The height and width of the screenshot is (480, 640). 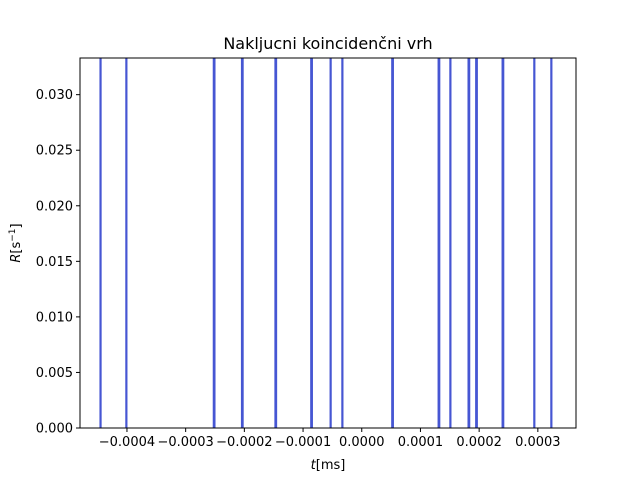 What do you see at coordinates (54, 206) in the screenshot?
I see `y-tick-label: 0.020` at bounding box center [54, 206].